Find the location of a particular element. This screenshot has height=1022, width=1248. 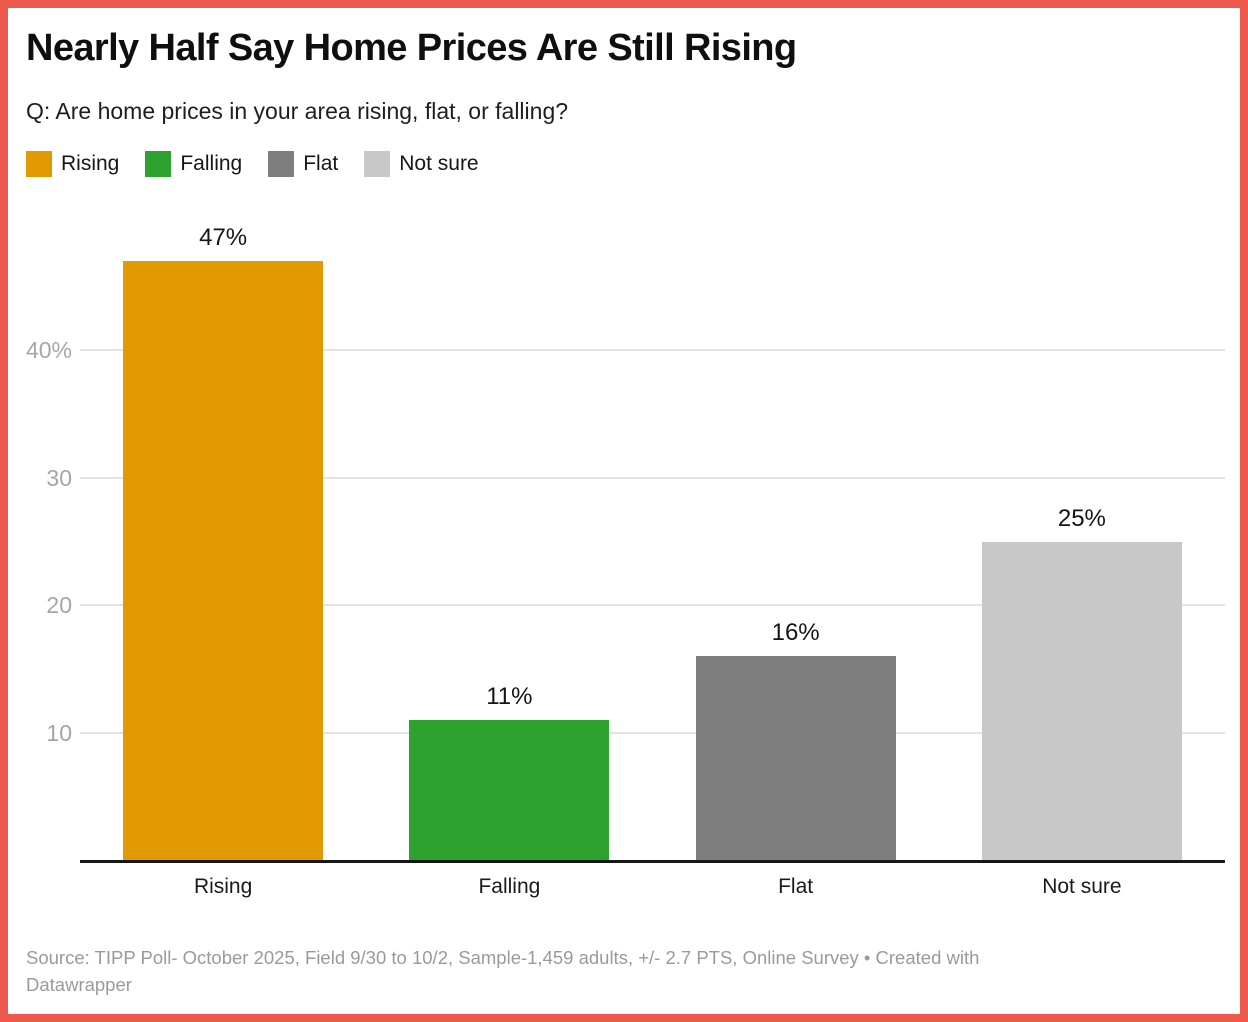

x-axis-category-label: Not sure is located at coordinates (1082, 886).